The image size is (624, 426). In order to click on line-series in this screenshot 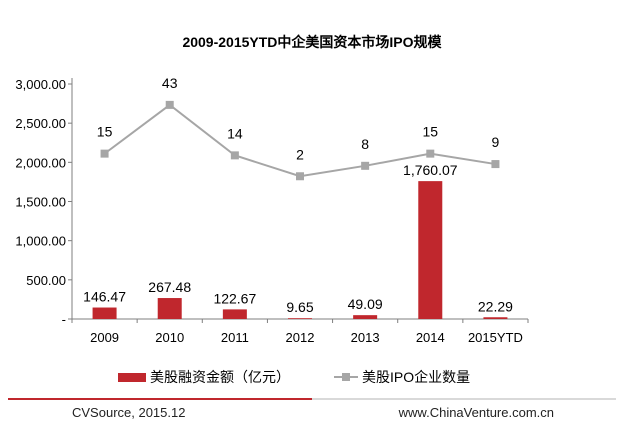, I will do `click(300, 140)`.